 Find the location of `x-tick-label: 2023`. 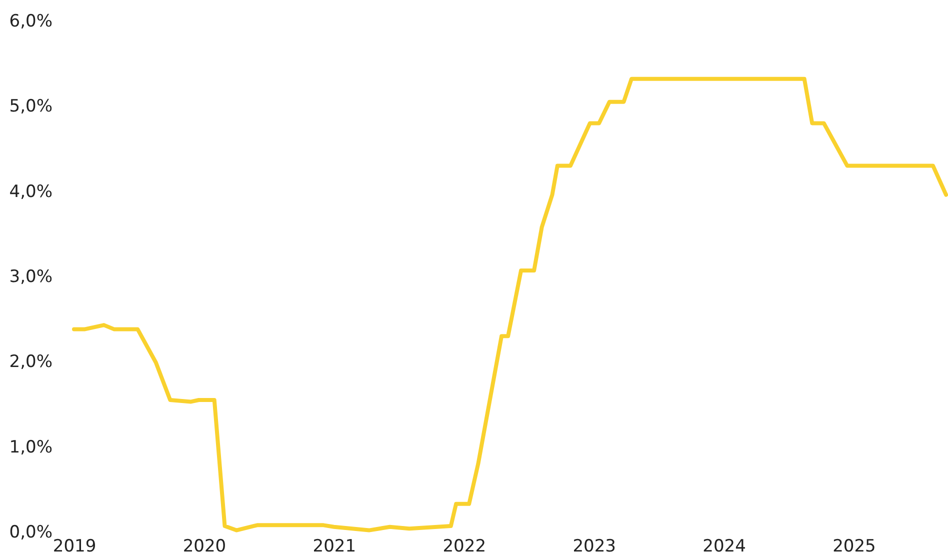

x-tick-label: 2023 is located at coordinates (594, 546).